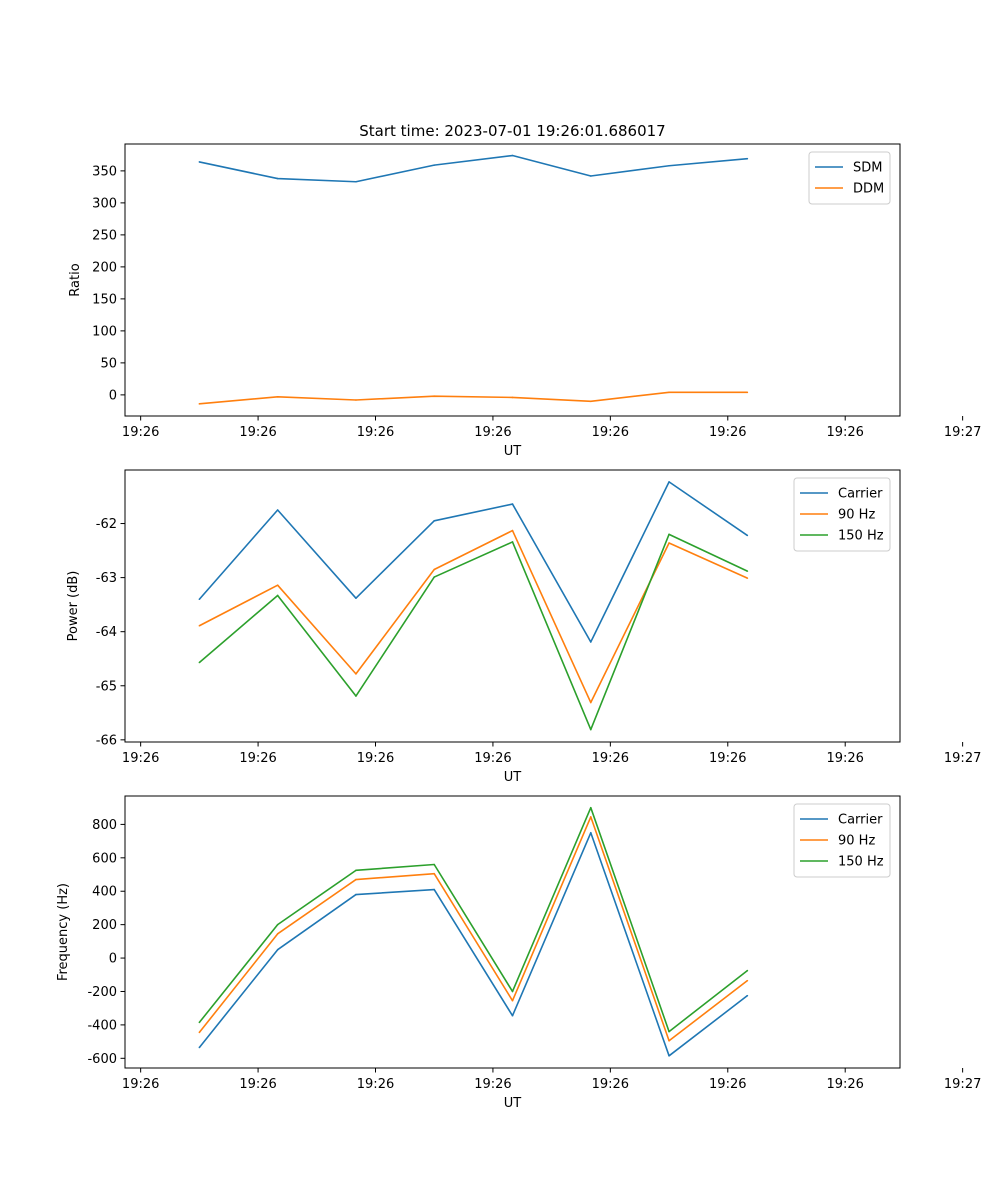 This screenshot has height=1200, width=1000. What do you see at coordinates (861, 536) in the screenshot?
I see `power-legend-label-150-hz: 150 Hz` at bounding box center [861, 536].